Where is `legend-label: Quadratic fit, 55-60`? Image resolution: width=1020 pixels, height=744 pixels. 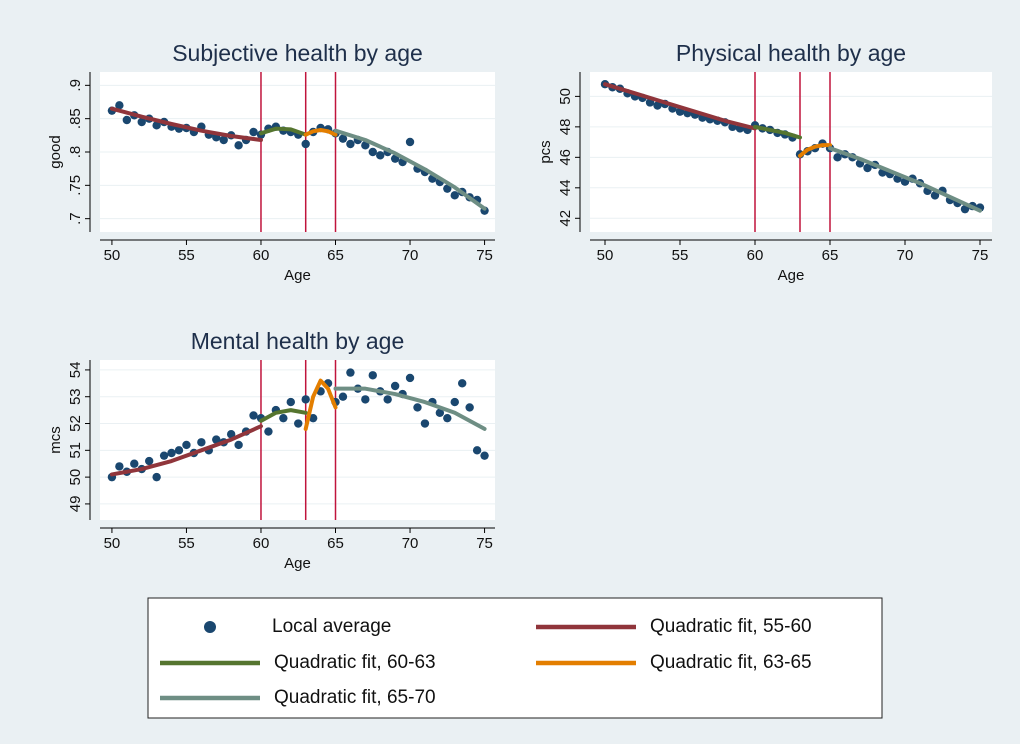
legend-label: Quadratic fit, 55-60 is located at coordinates (731, 626).